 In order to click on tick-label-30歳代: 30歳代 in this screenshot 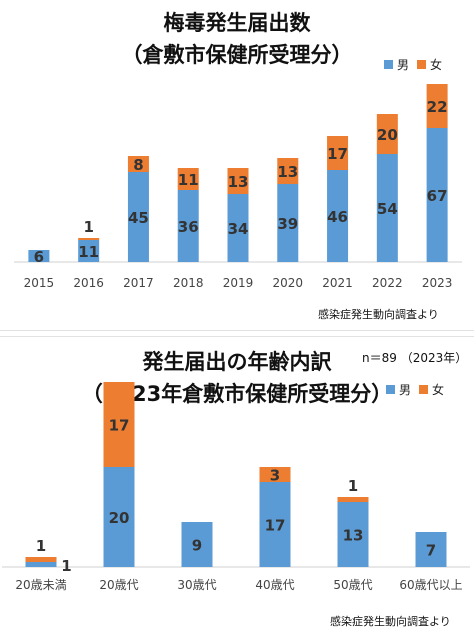, I will do `click(196, 585)`.